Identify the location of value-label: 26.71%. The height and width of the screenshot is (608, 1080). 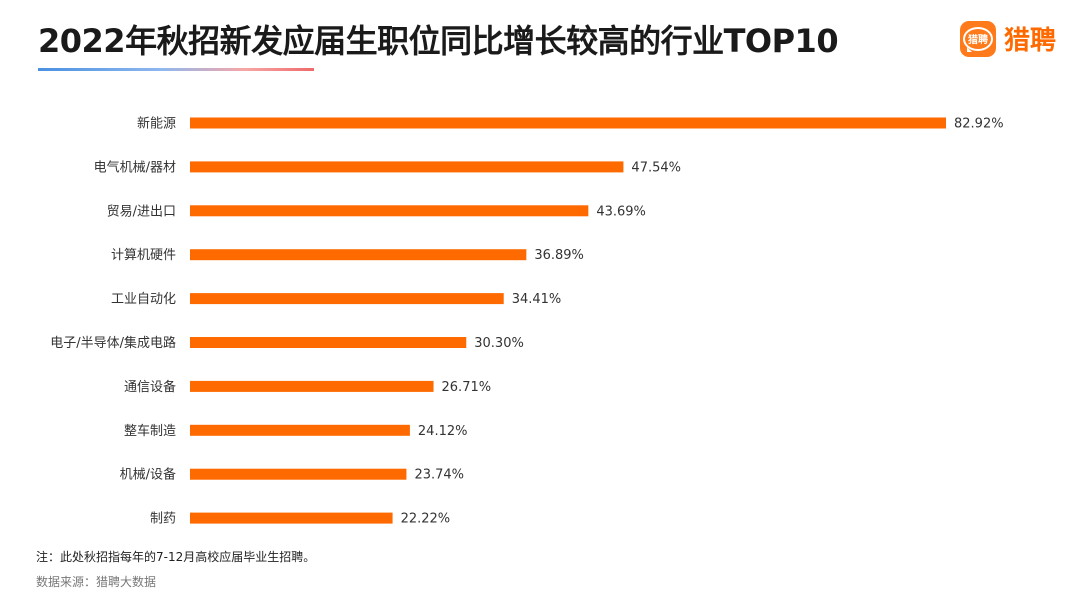
(467, 387).